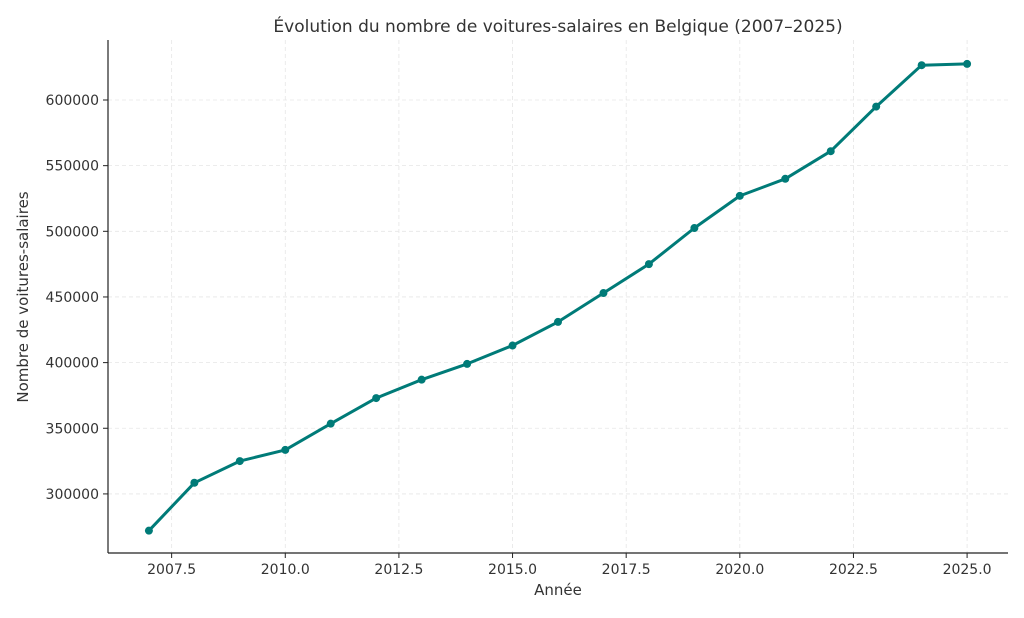 Image resolution: width=1024 pixels, height=618 pixels. Describe the element at coordinates (72, 495) in the screenshot. I see `y-tick-label: 300000` at that location.